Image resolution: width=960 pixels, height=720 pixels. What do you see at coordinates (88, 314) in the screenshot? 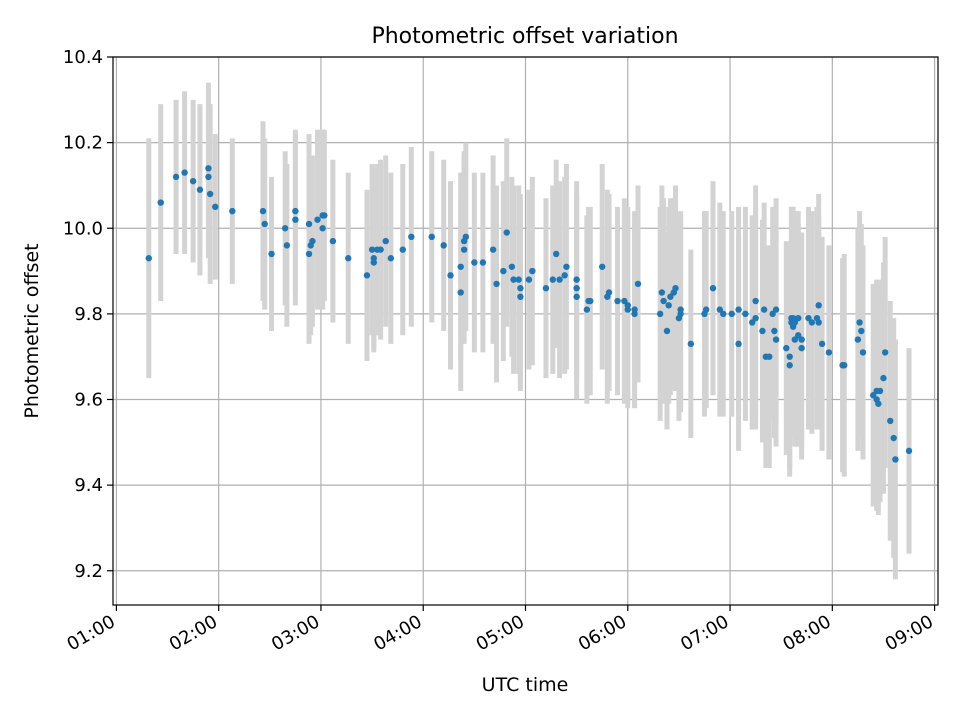
I see `y-axis-ticks: 9.2 9.4 9.6 9.8 10.0 10.2 10.4` at bounding box center [88, 314].